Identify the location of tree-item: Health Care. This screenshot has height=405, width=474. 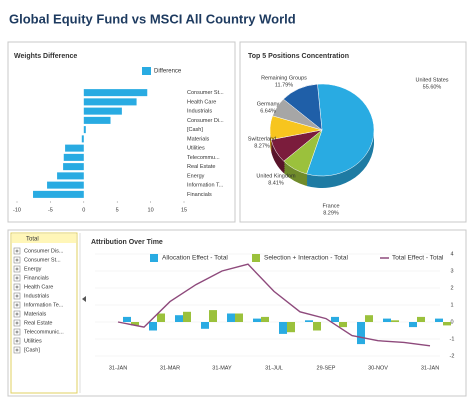
(38, 287).